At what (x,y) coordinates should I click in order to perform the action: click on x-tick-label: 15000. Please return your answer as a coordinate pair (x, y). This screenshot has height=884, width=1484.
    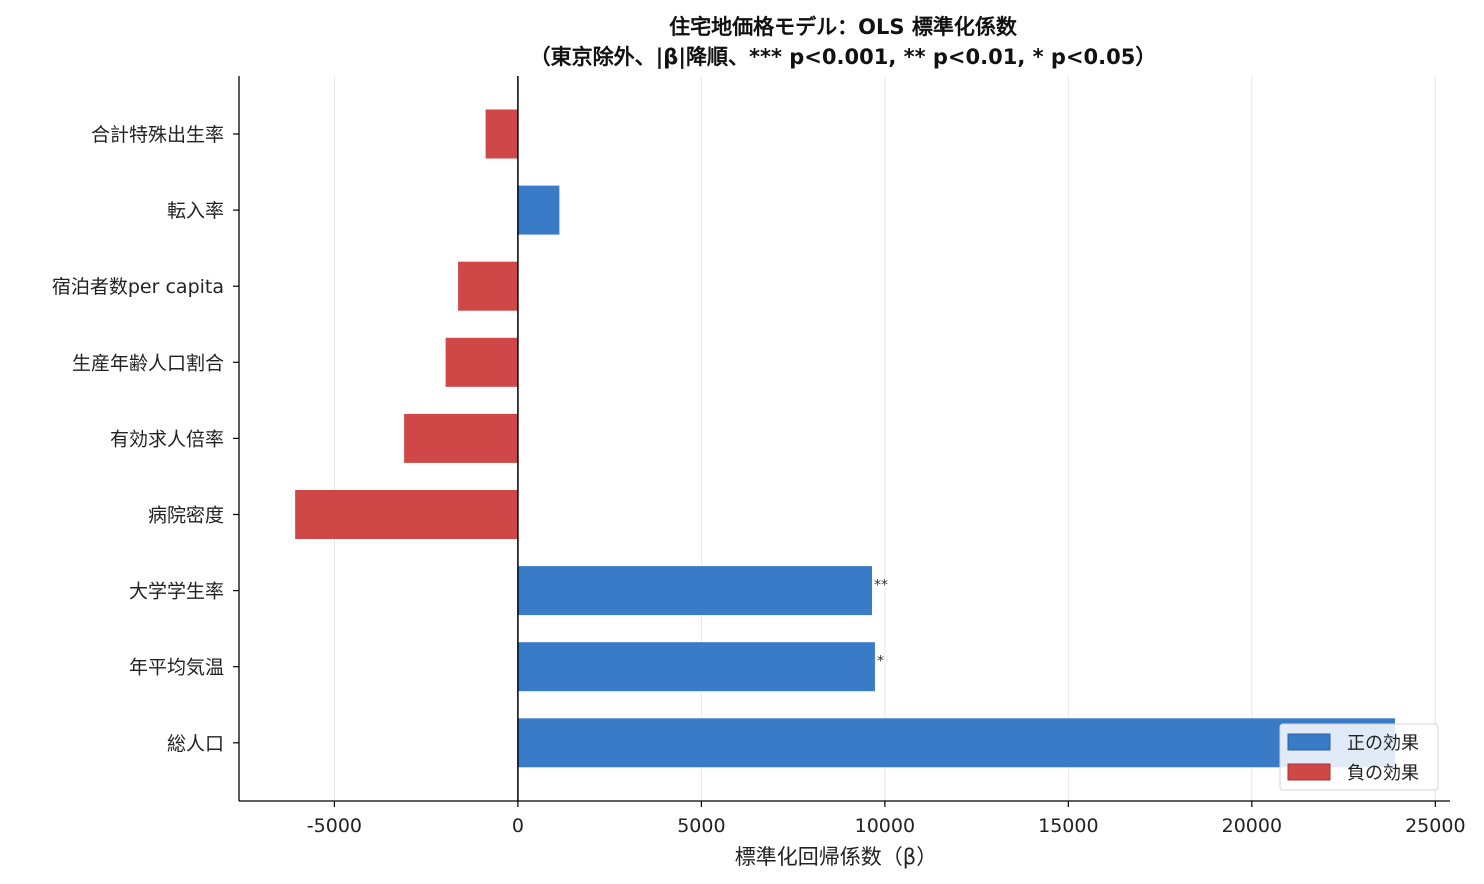
    Looking at the image, I should click on (1068, 826).